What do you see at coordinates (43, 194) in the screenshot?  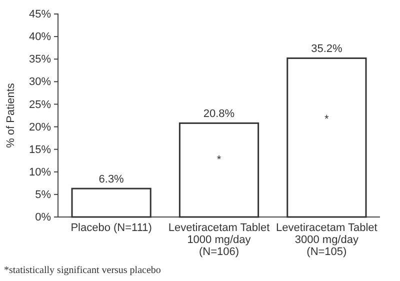 I see `y-tick-label: 5%` at bounding box center [43, 194].